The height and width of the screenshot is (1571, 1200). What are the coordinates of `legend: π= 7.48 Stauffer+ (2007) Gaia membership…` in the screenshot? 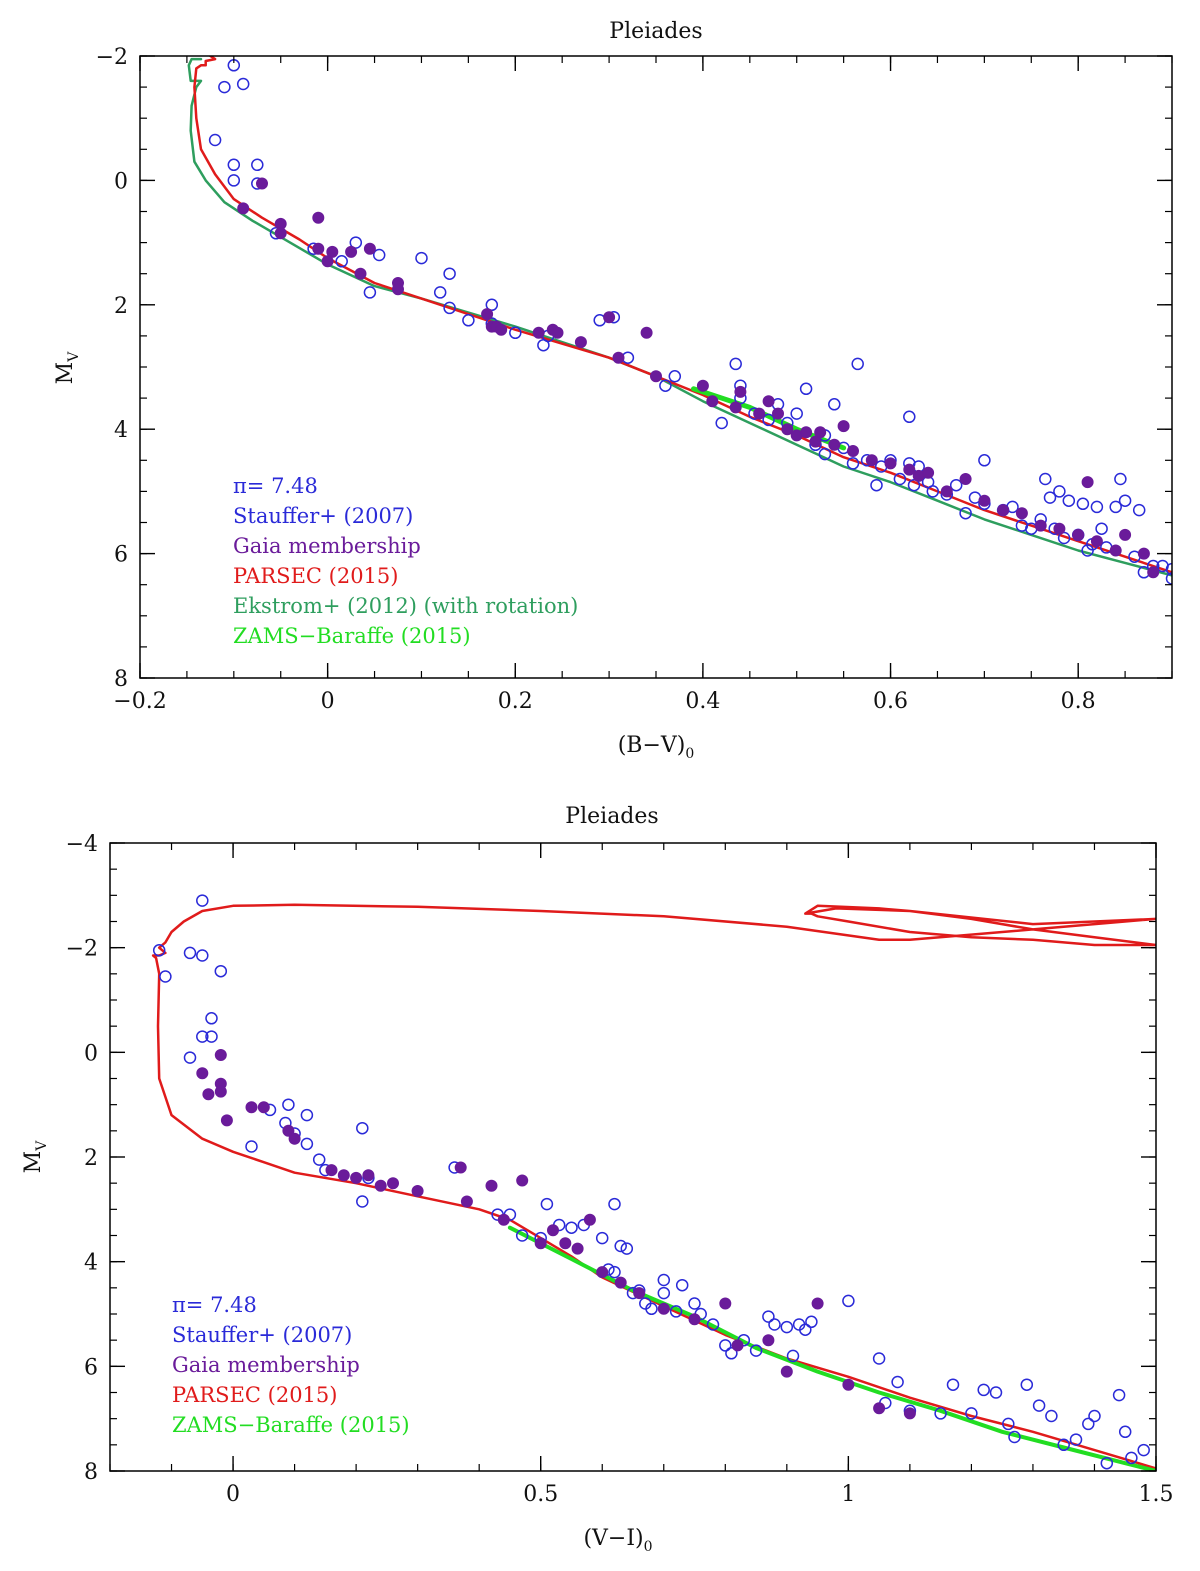 It's located at (405, 561).